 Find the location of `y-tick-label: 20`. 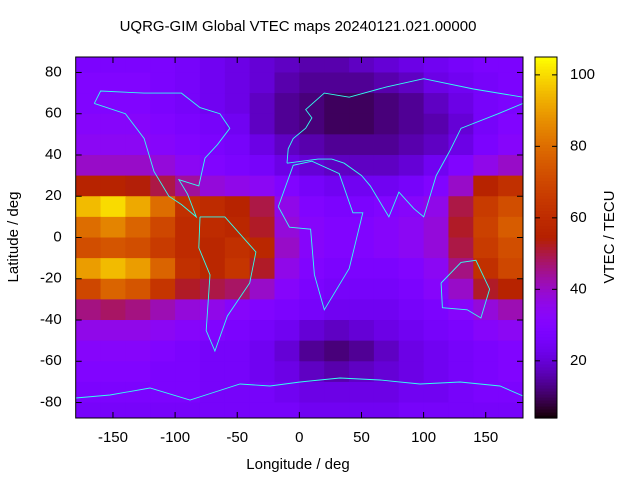

y-tick-label: 20 is located at coordinates (53, 195).